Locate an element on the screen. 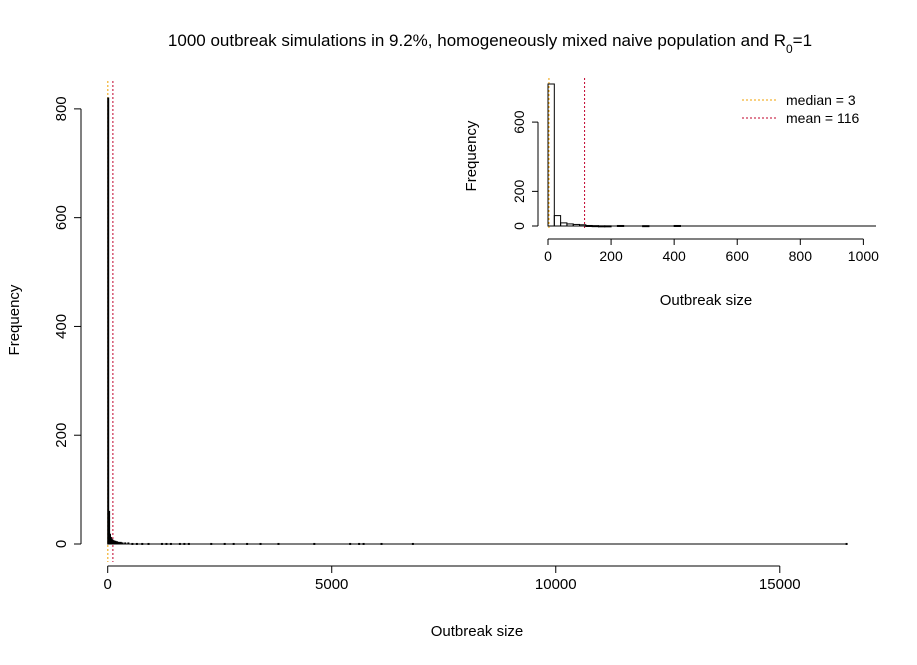  inset-x-axis-label: Outbreak size is located at coordinates (706, 300).